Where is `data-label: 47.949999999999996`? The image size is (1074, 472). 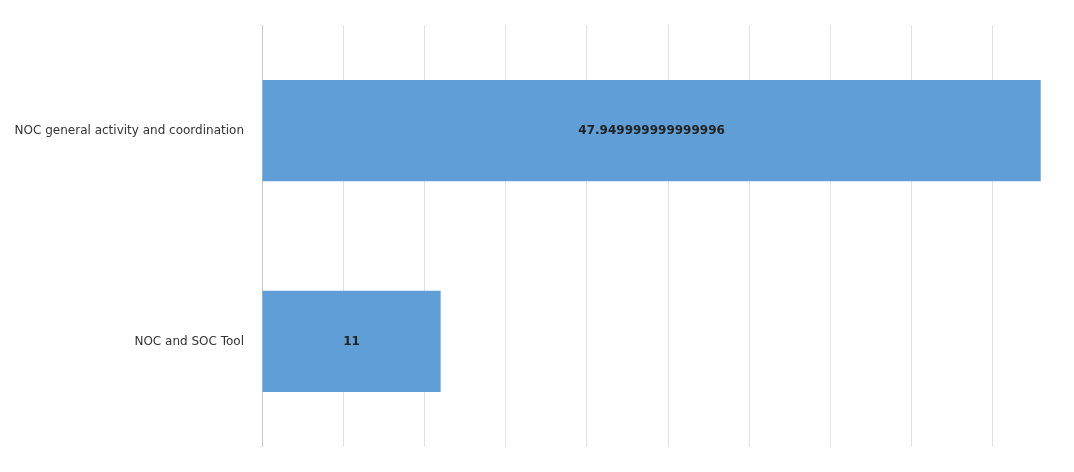
data-label: 47.949999999999996 is located at coordinates (651, 129).